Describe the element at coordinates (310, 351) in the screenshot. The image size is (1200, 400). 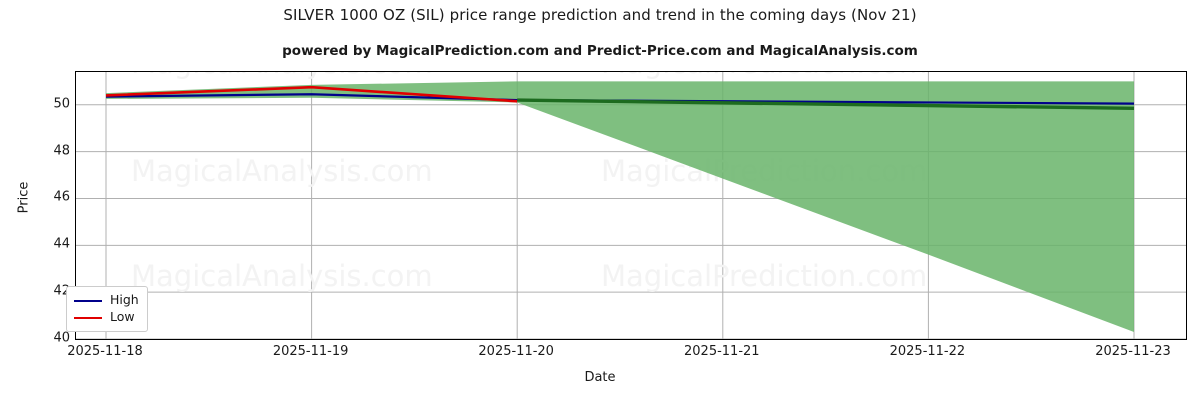
I see `x-tick-label: 2025-11-19` at that location.